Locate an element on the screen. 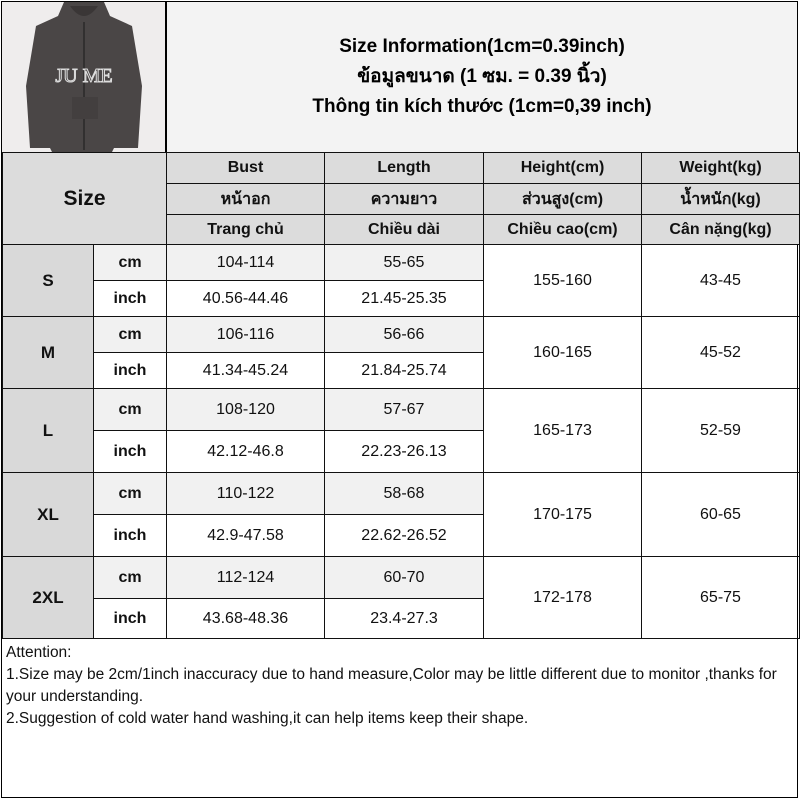 Image resolution: width=800 pixels, height=800 pixels. size-label: L is located at coordinates (48, 430).